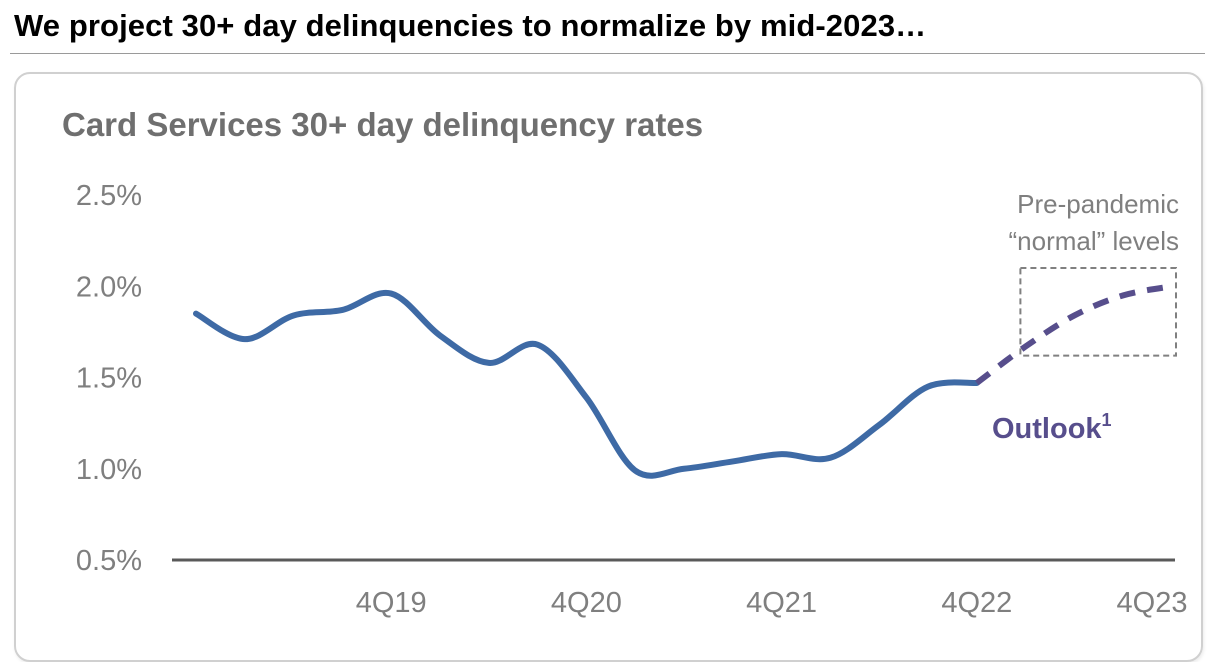 This screenshot has height=662, width=1207. I want to click on pre-pandemic-normal-box, so click(1098, 312).